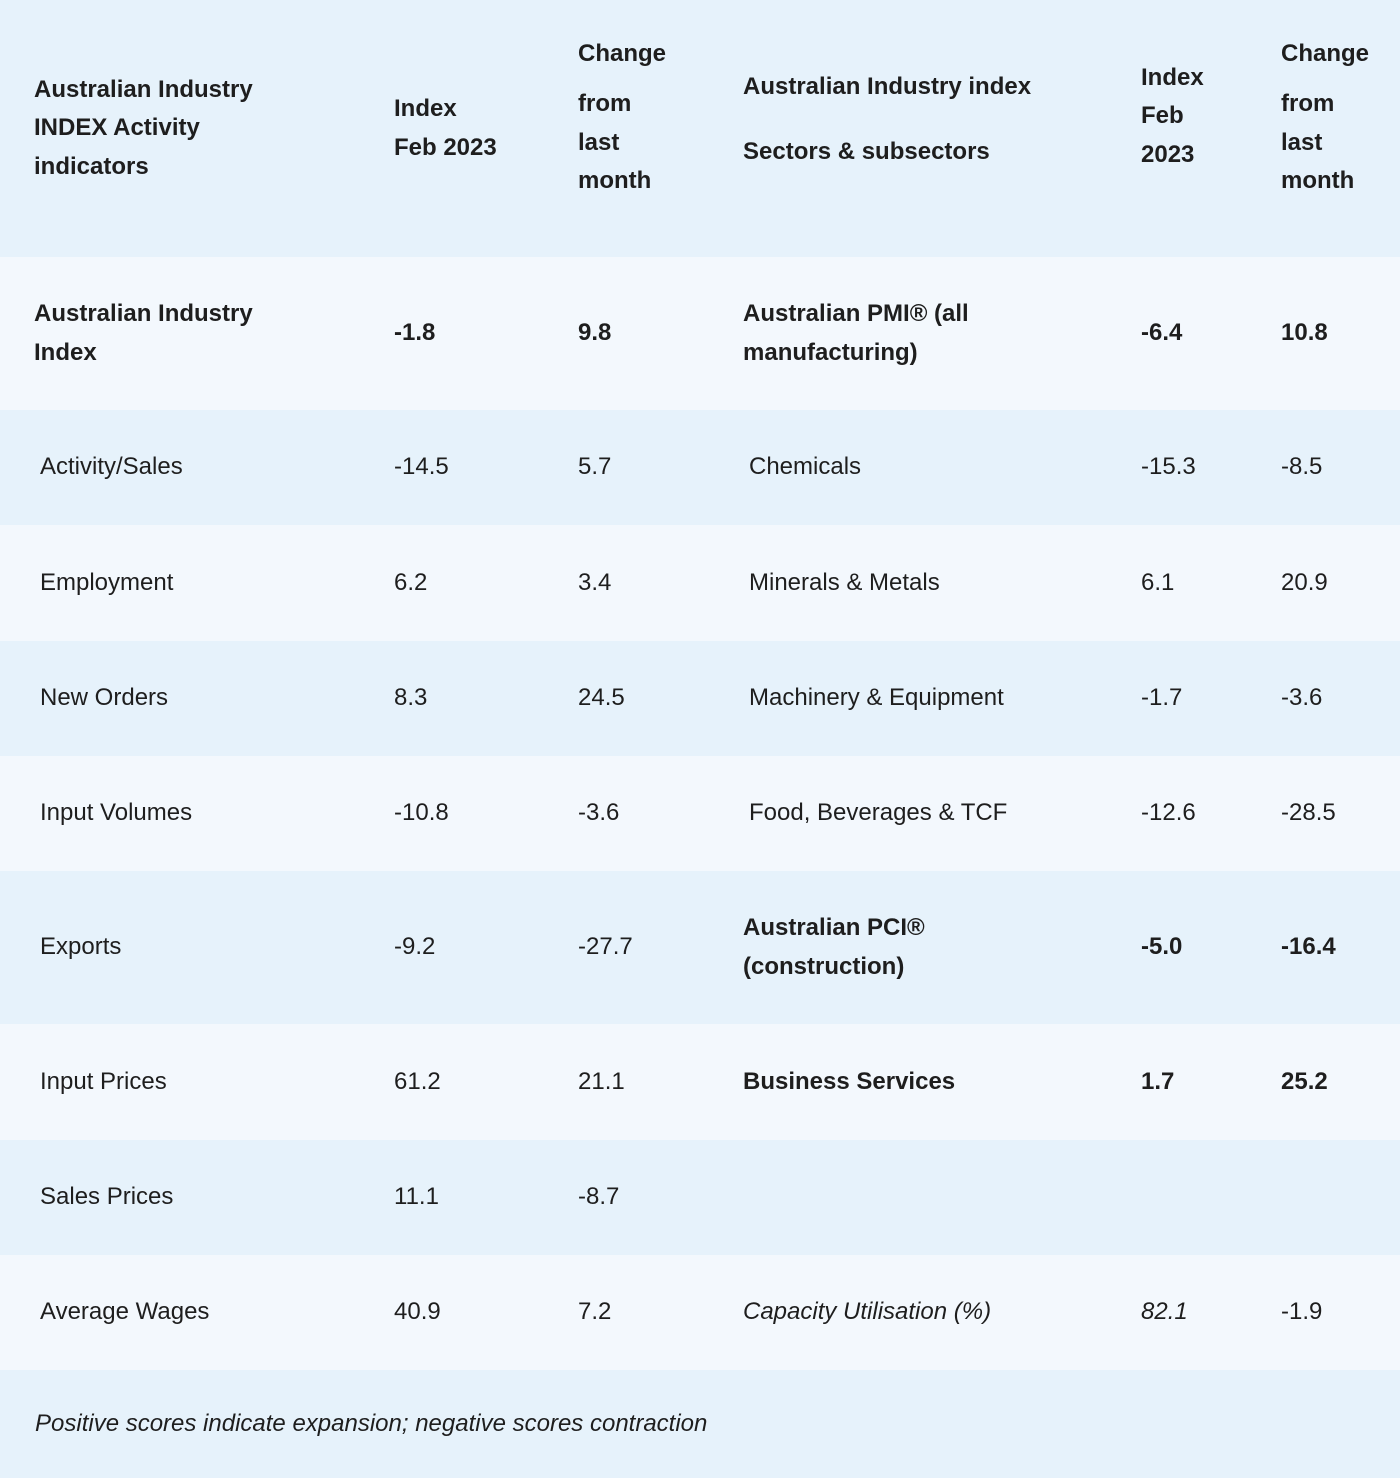 This screenshot has height=1478, width=1400. Describe the element at coordinates (411, 698) in the screenshot. I see `indicator-index-value: 8.3` at that location.